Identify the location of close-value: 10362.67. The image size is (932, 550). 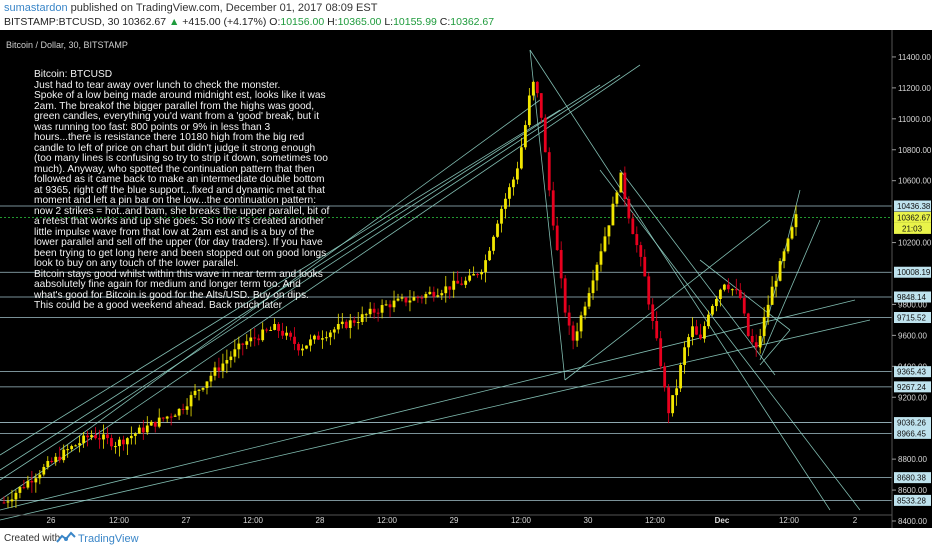
(472, 22).